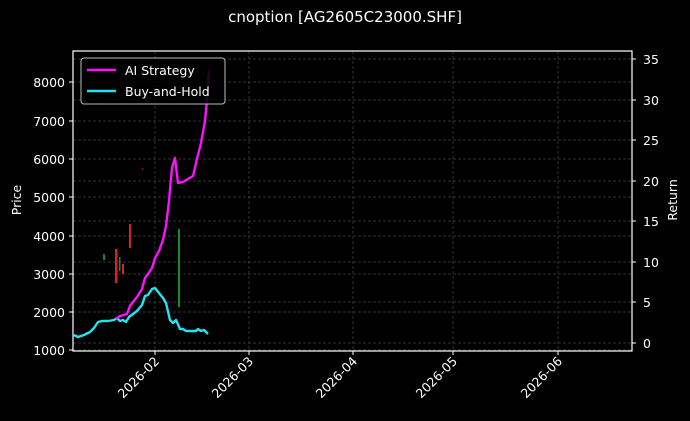  I want to click on y-axis-label-price: Price, so click(16, 199).